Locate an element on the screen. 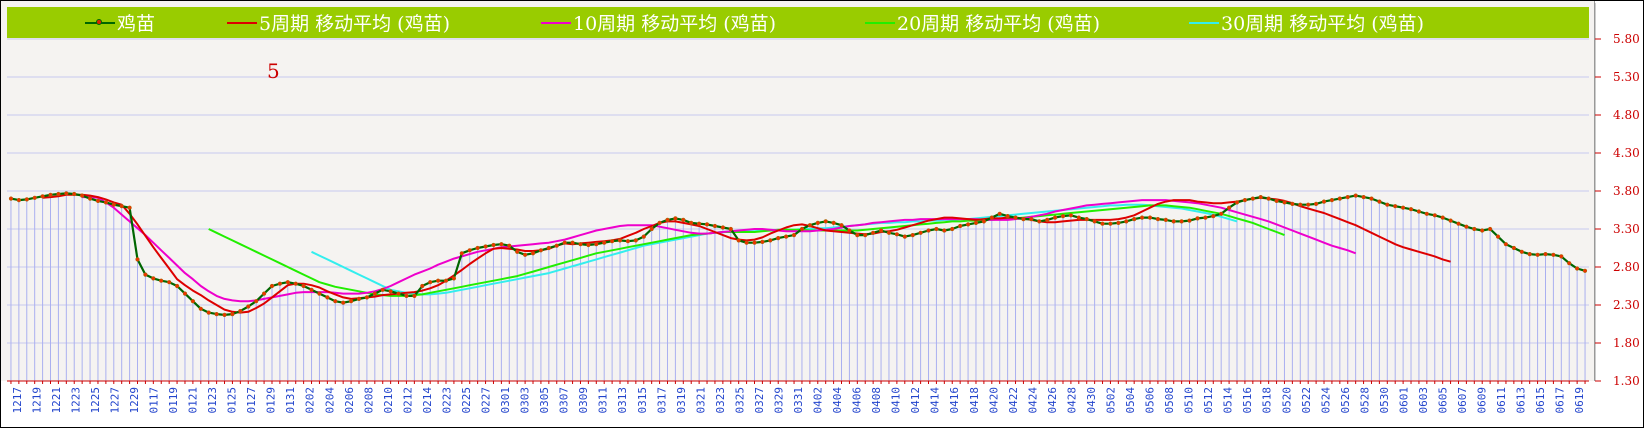 The width and height of the screenshot is (1644, 429). x-tick-label: 0408 is located at coordinates (876, 400).